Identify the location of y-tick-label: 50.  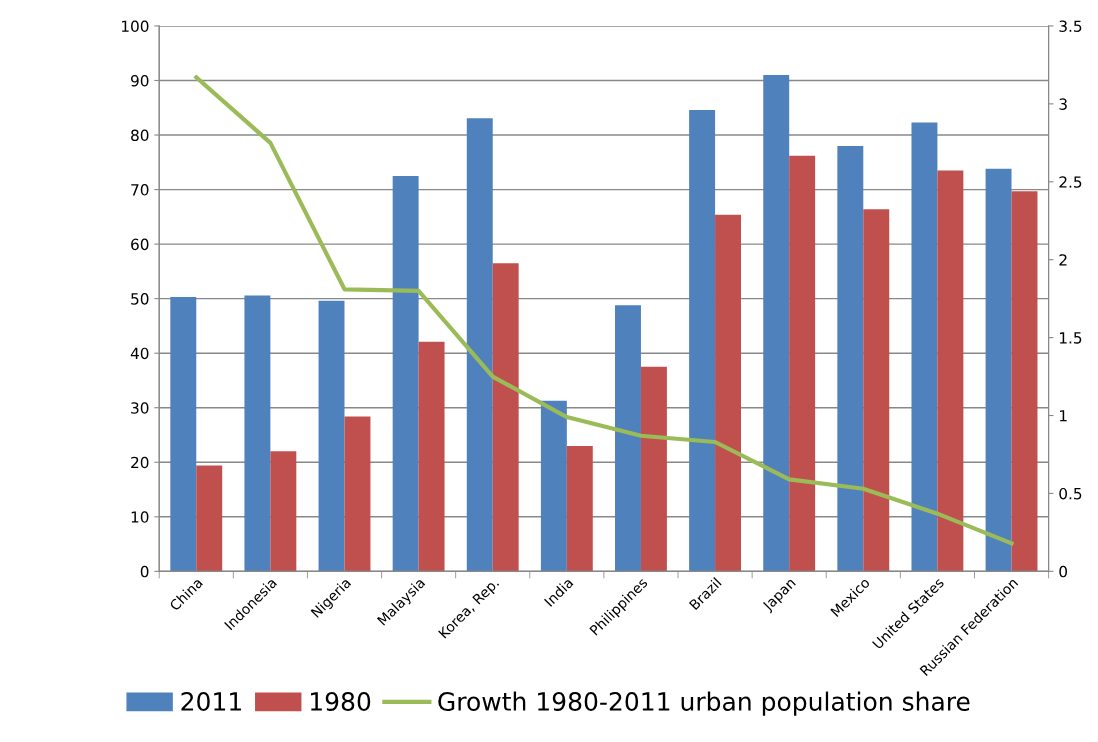
(140, 299).